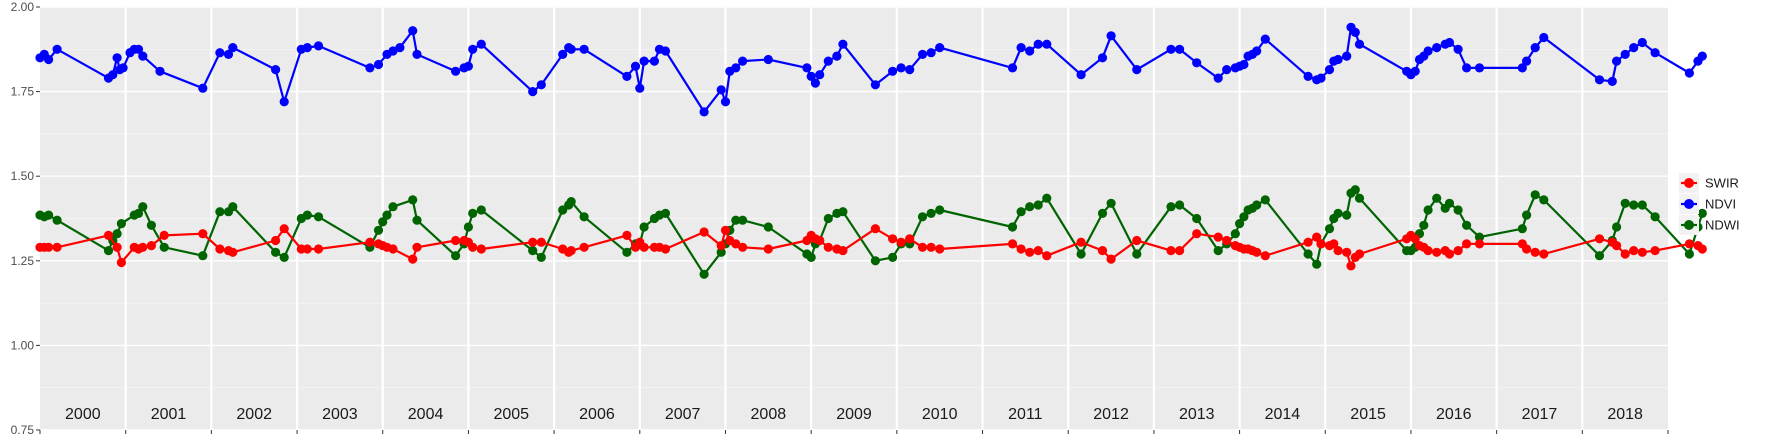 The image size is (1773, 442). What do you see at coordinates (1625, 414) in the screenshot?
I see `year-label-2018: 2018` at bounding box center [1625, 414].